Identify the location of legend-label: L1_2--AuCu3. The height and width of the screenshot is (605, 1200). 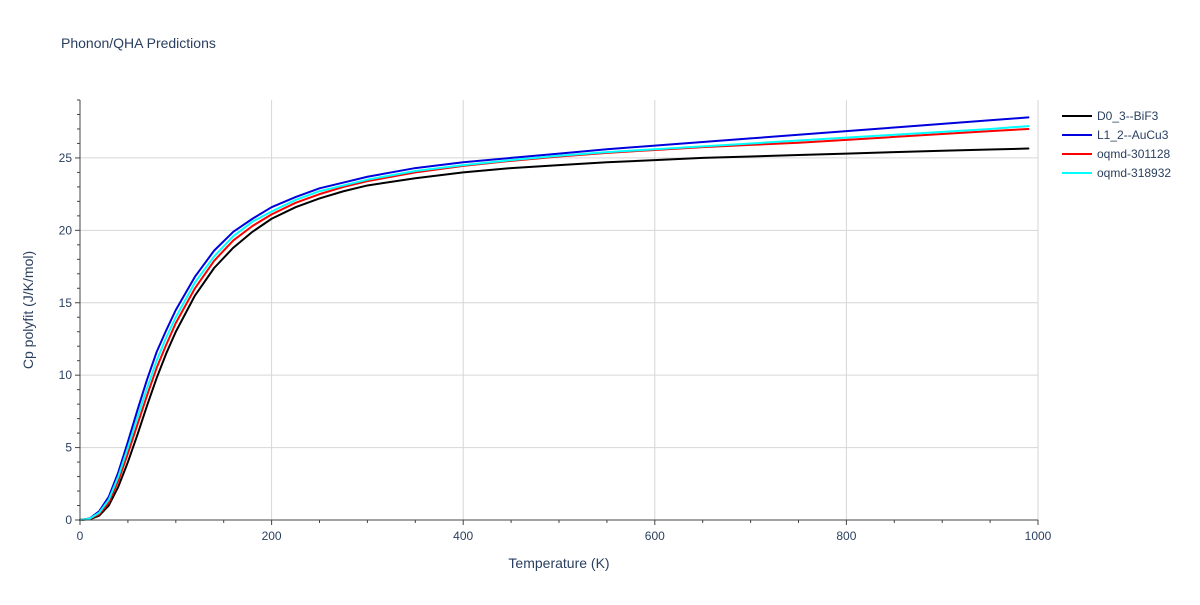
(1133, 134).